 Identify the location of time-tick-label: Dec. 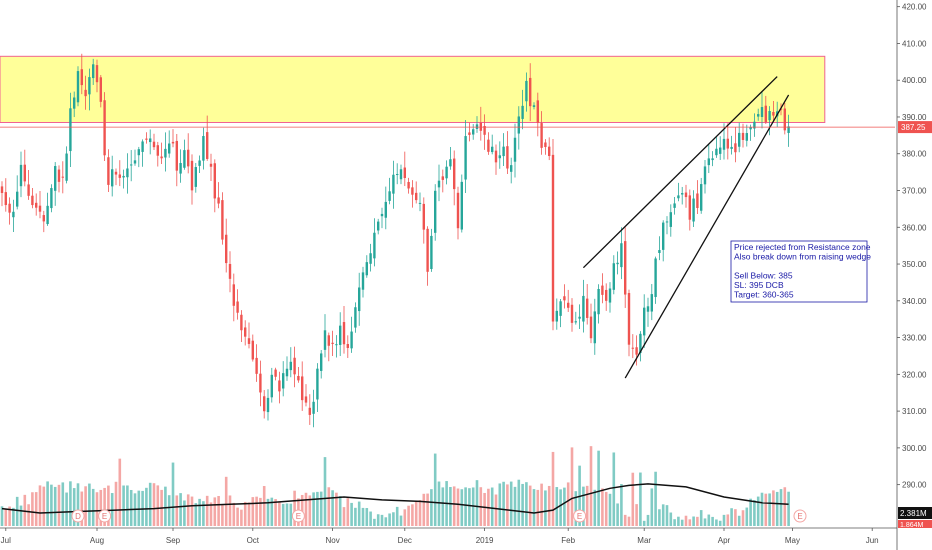
(405, 540).